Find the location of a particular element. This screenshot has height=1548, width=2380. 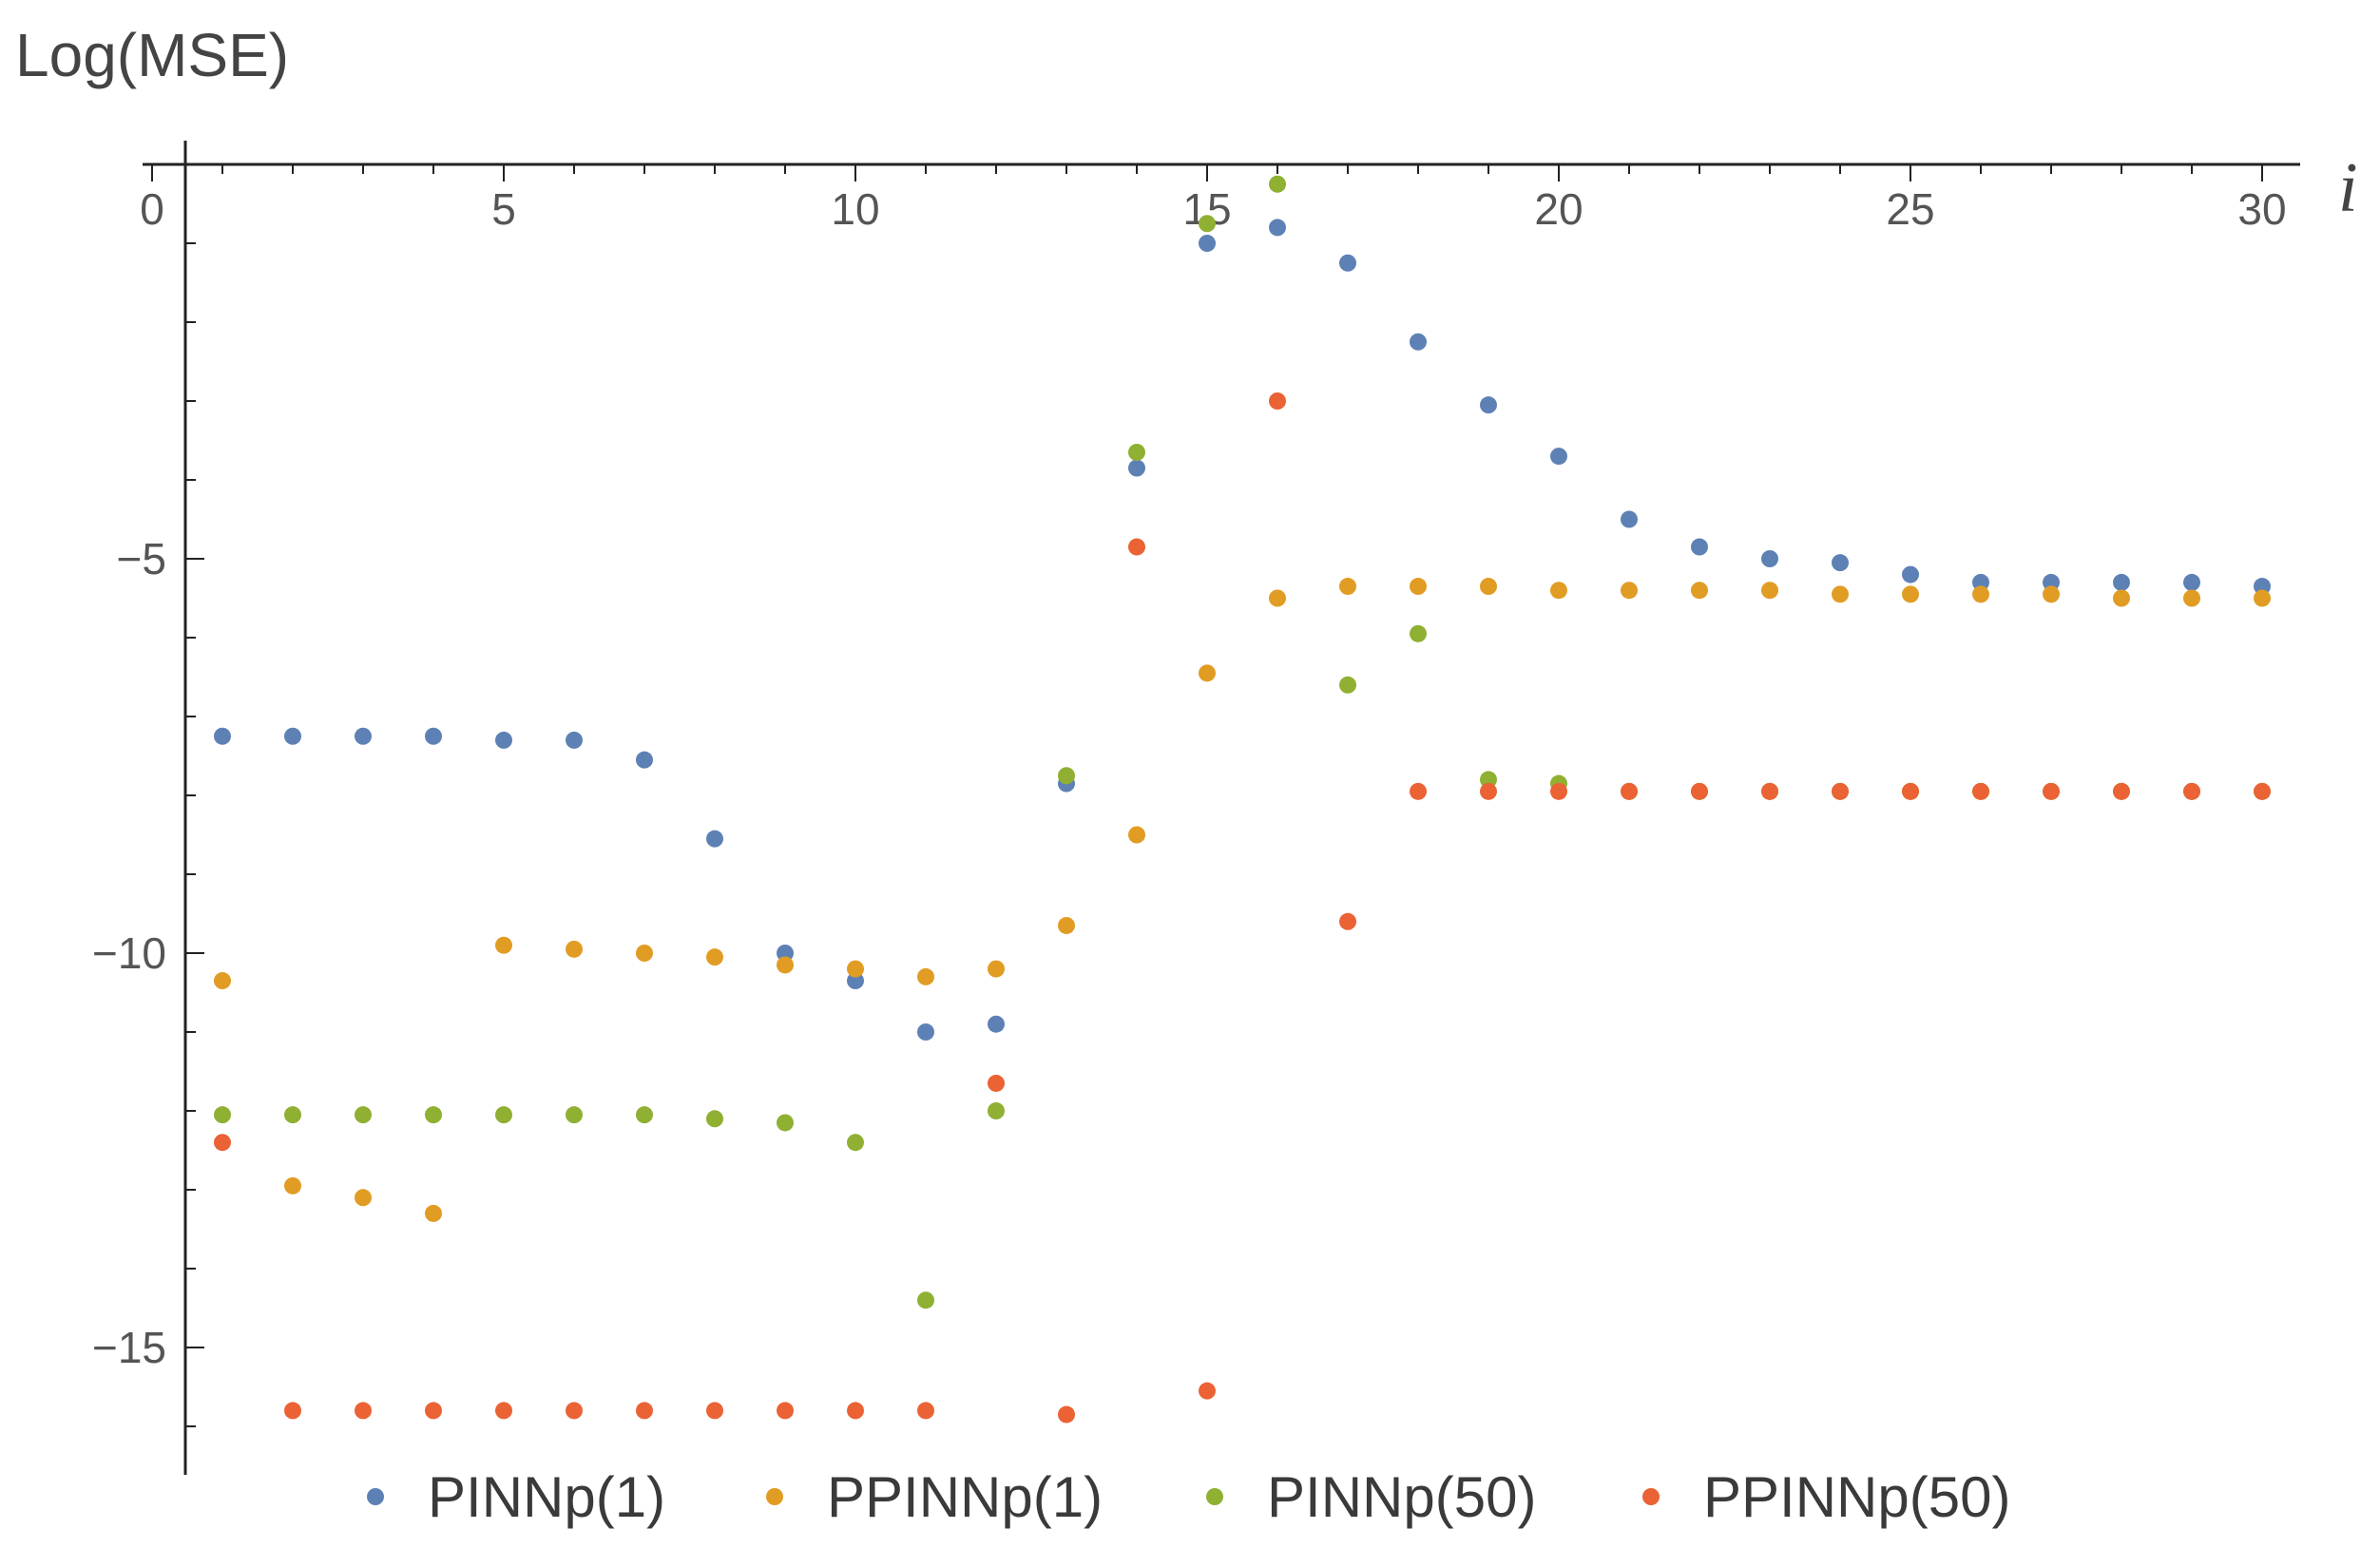

x-tick-label: 10 is located at coordinates (855, 209).